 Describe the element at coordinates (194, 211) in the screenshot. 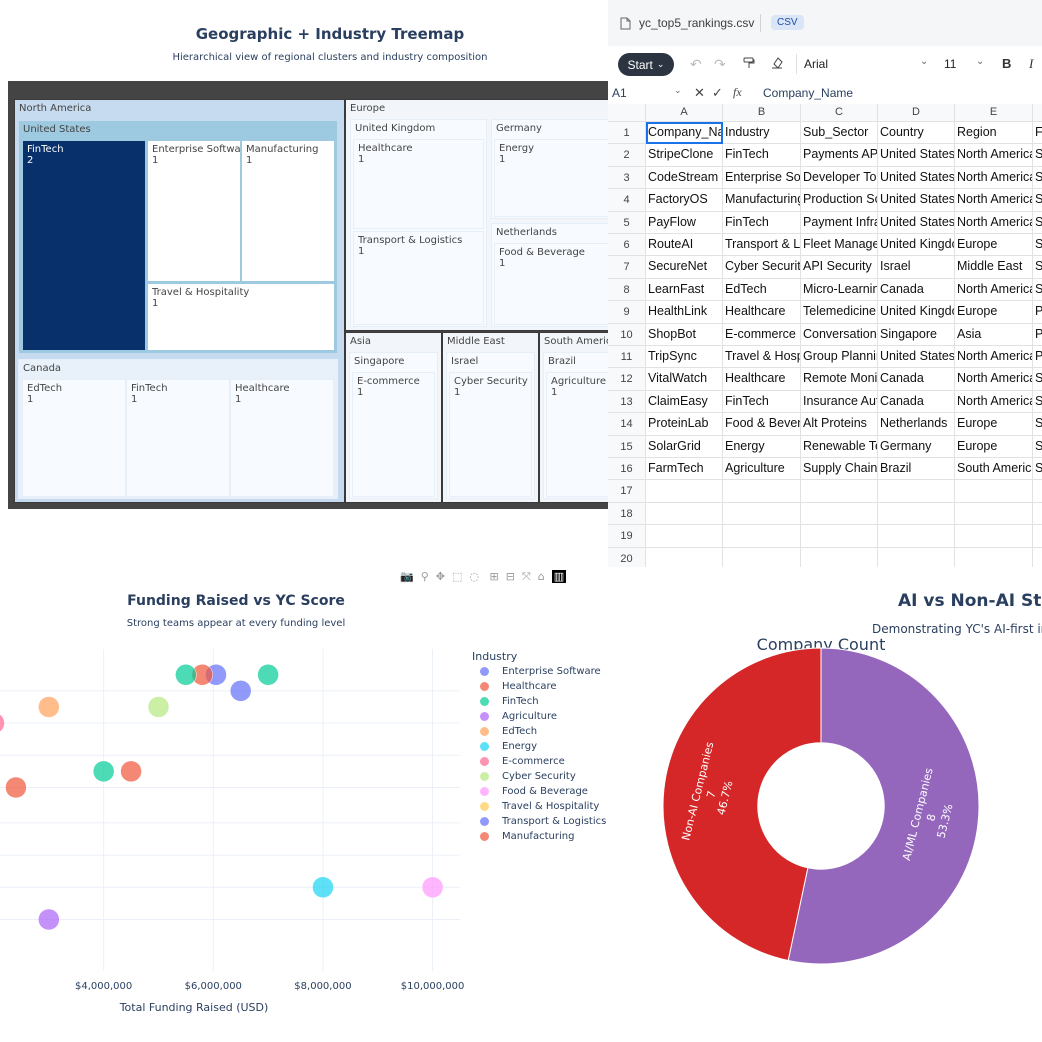

I see `treemap-us-enterprise-software: Enterprise Software 1` at that location.